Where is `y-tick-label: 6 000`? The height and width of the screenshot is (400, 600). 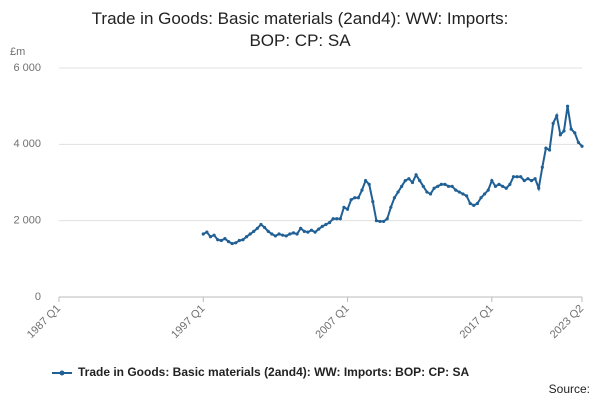 y-tick-label: 6 000 is located at coordinates (27, 68).